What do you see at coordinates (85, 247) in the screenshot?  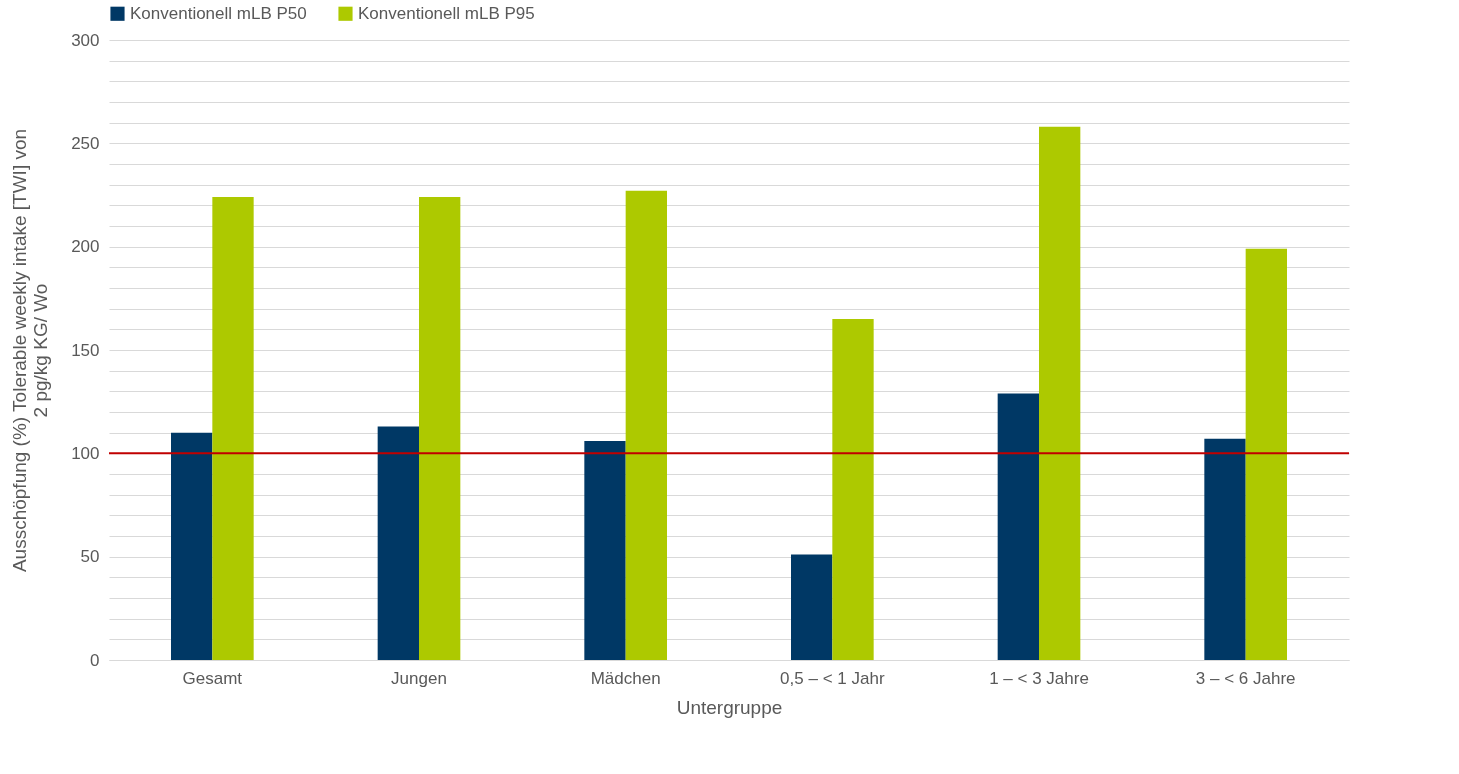 I see `y-tick-label: 200` at bounding box center [85, 247].